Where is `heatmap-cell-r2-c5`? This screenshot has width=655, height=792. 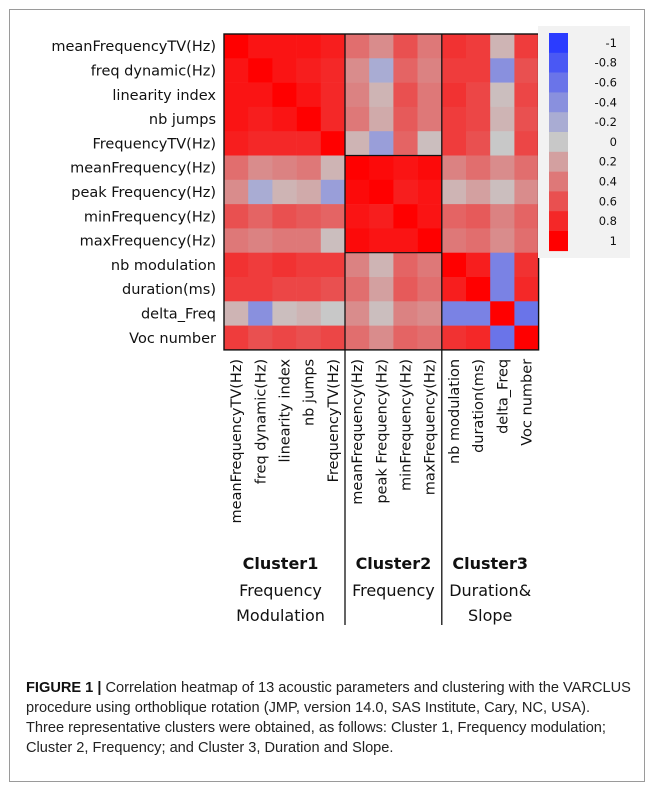
heatmap-cell-r2-c5 is located at coordinates (357, 95).